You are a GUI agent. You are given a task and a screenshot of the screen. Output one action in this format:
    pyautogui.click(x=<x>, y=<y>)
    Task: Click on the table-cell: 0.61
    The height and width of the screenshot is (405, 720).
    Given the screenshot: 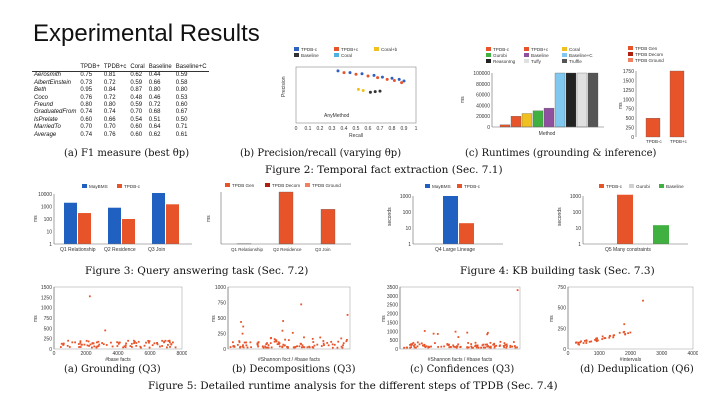 What is the action you would take?
    pyautogui.click(x=181, y=134)
    